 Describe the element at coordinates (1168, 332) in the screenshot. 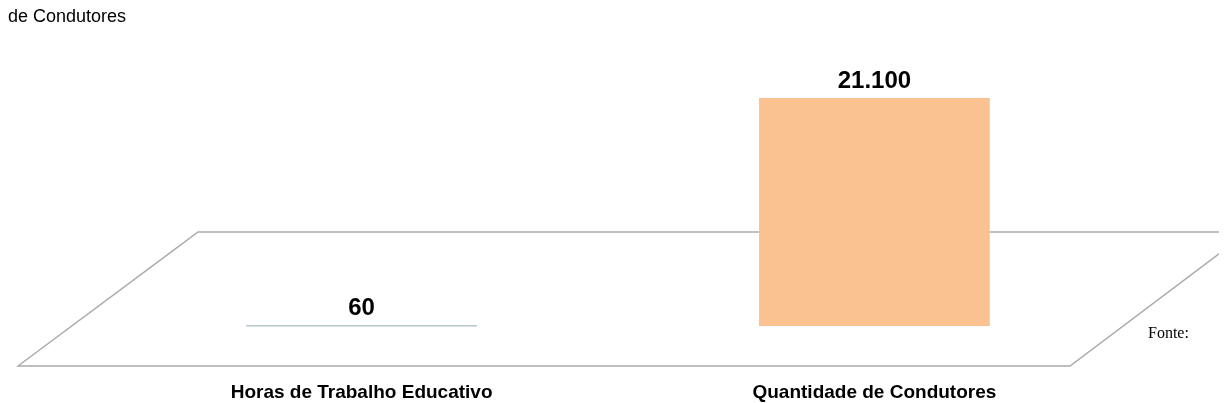

I see `annotation: Fonte:` at that location.